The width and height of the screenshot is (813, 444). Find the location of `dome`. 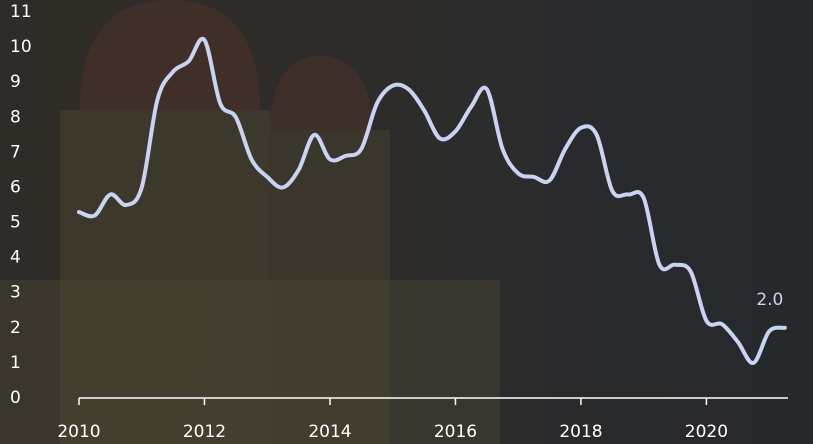

dome is located at coordinates (321, 92).